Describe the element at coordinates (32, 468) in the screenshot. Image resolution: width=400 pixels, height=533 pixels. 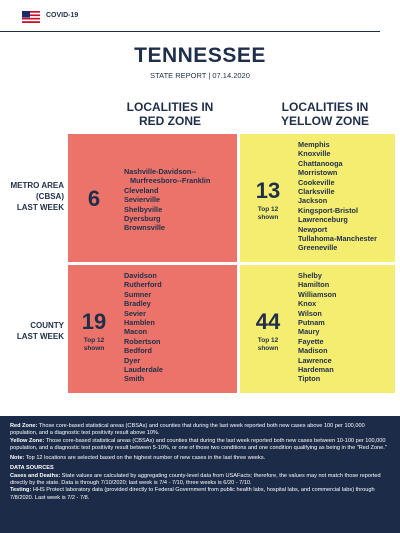
I see `sources-heading: DATA SOURCES` at that location.